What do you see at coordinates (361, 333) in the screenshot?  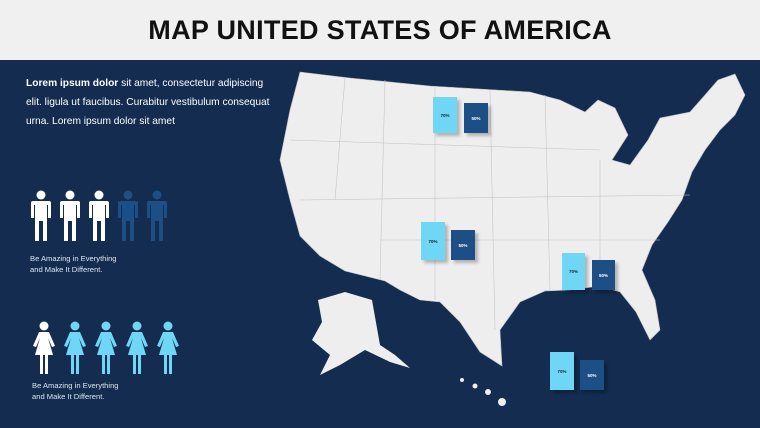 I see `alaska` at bounding box center [361, 333].